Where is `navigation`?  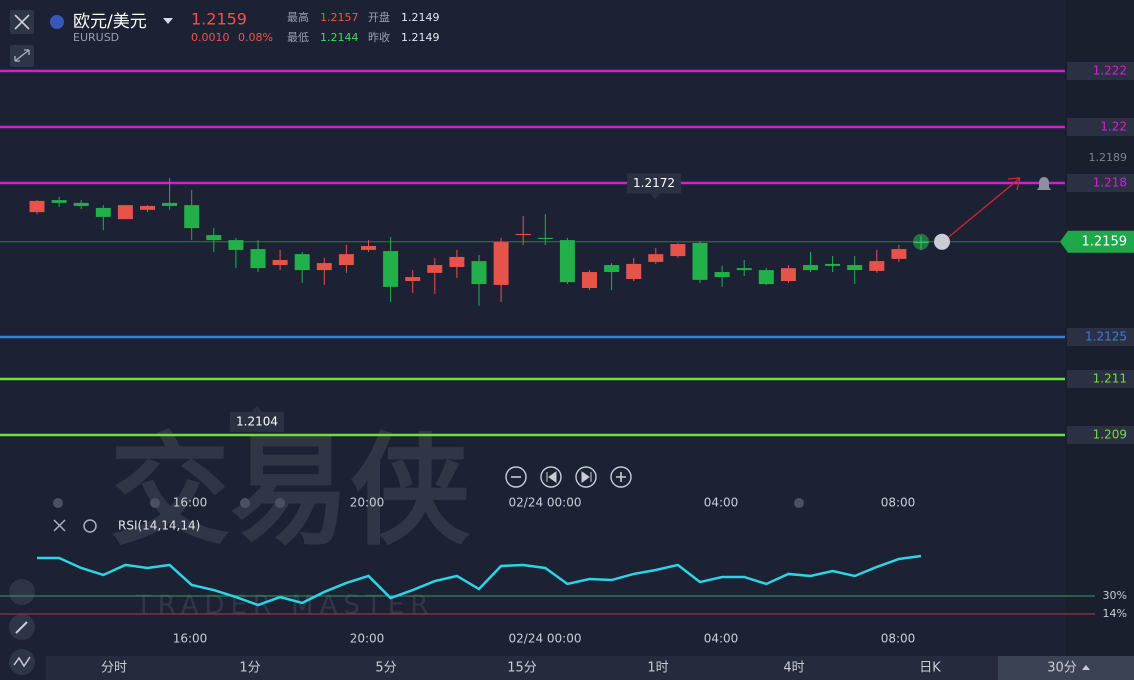 navigation is located at coordinates (568, 477).